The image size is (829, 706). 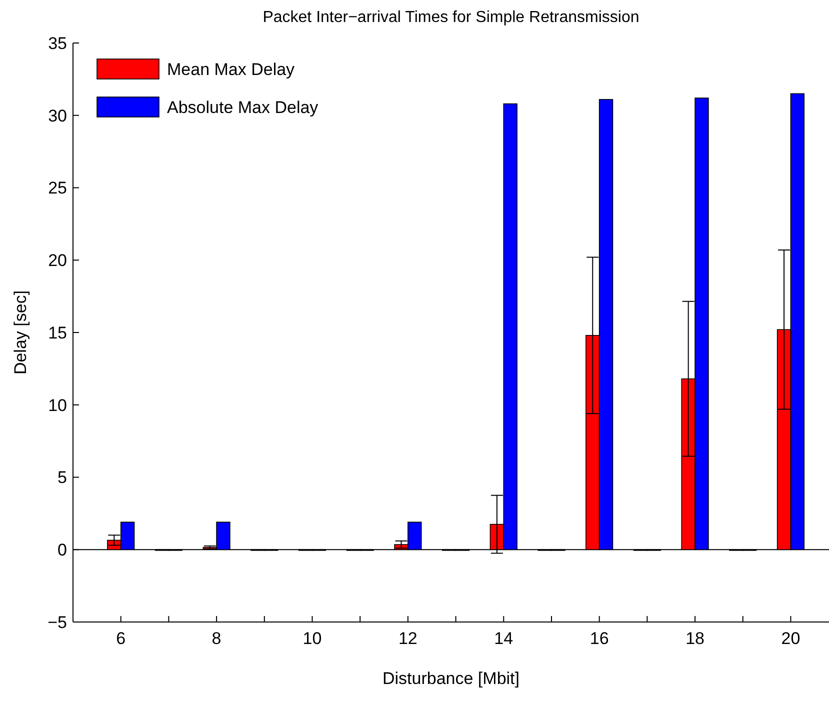 I want to click on x-tick-label: 18, so click(x=695, y=638).